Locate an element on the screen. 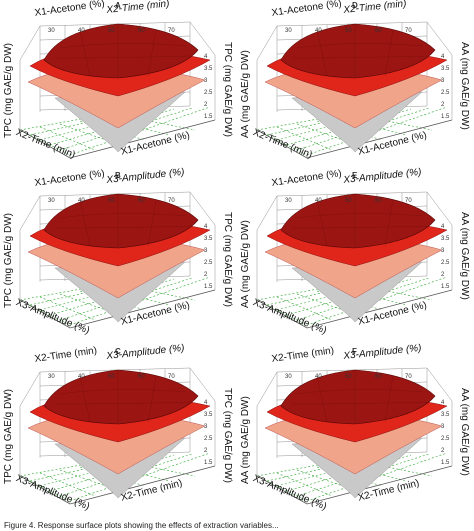 The image size is (474, 531). surface-plot is located at coordinates (117, 436).